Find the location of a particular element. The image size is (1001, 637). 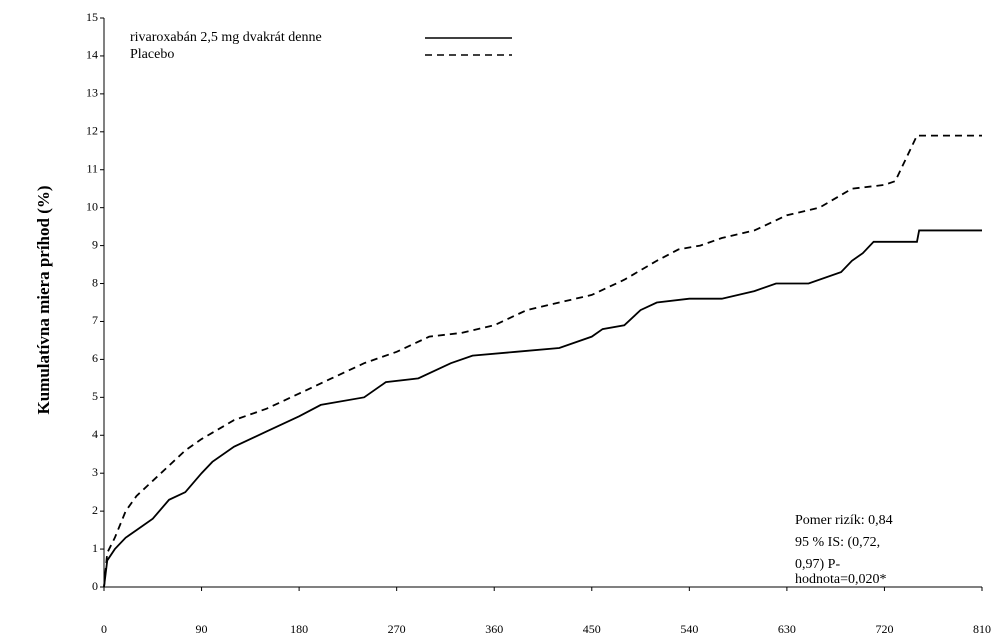

y-tick-label: 0 is located at coordinates (95, 586).